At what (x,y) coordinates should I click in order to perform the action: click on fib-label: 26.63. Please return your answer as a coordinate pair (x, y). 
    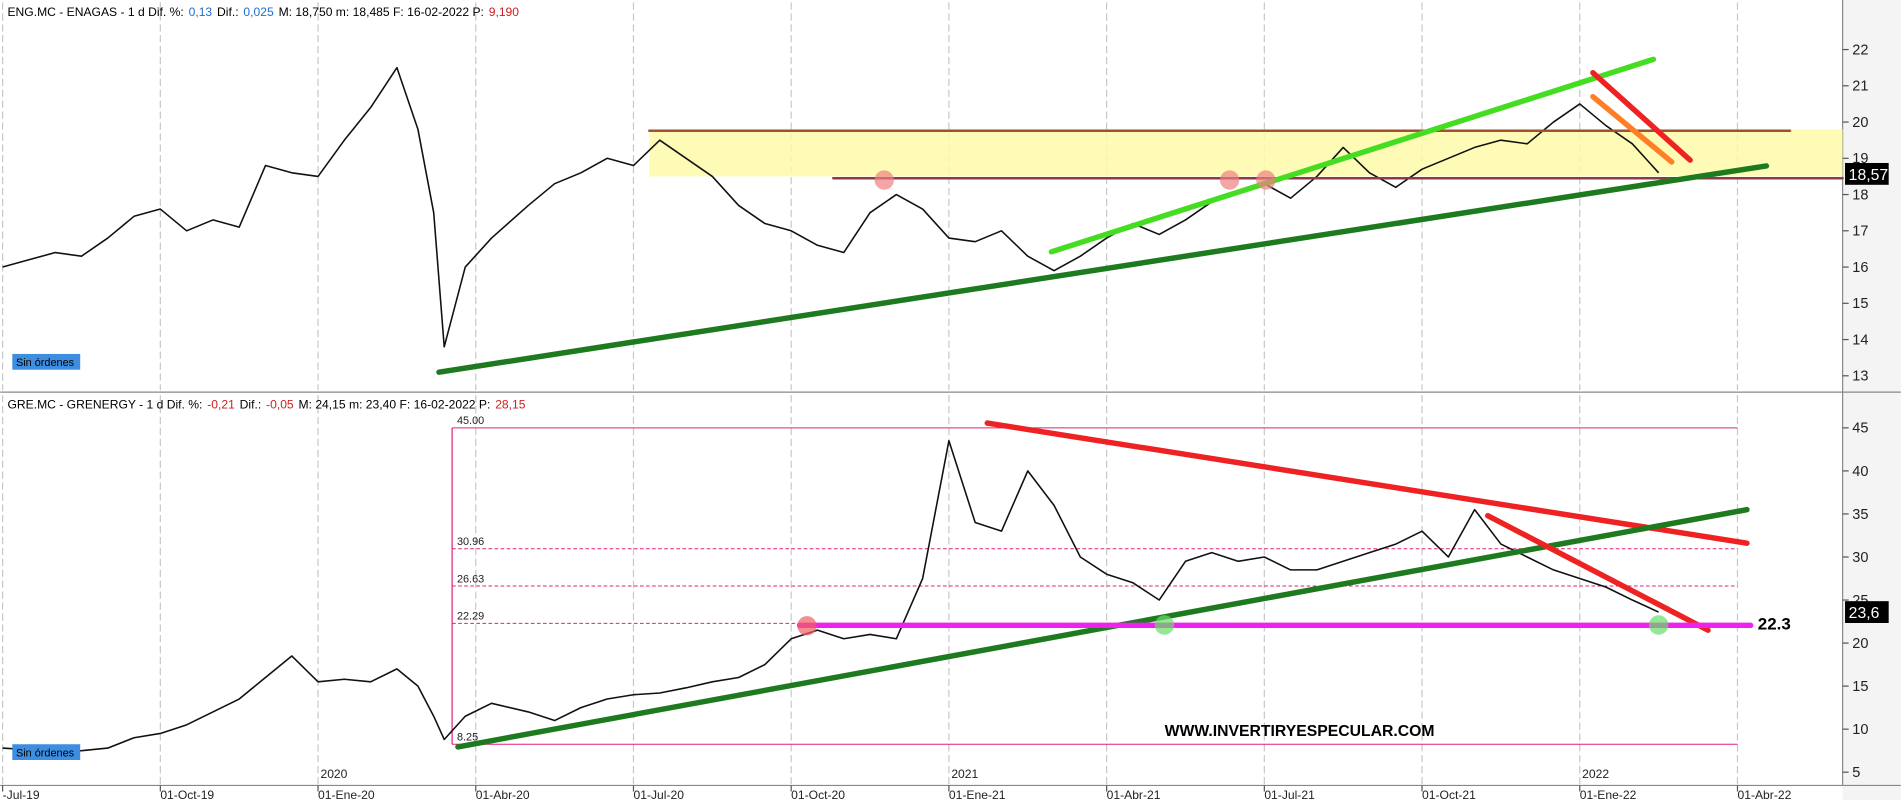
    Looking at the image, I should click on (470, 579).